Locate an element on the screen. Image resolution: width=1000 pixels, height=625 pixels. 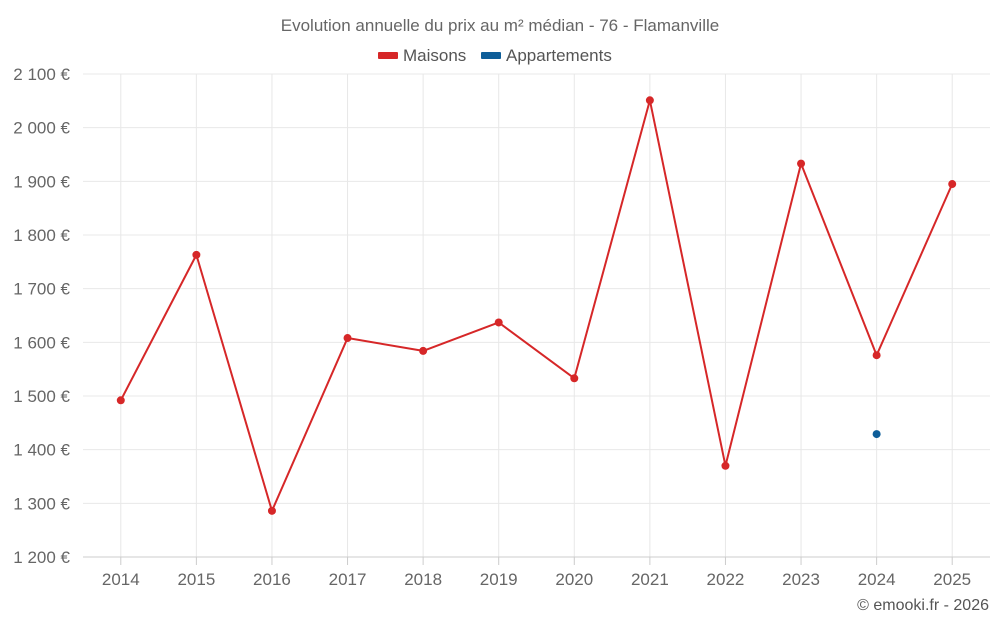
data-point-appartements is located at coordinates (876, 434).